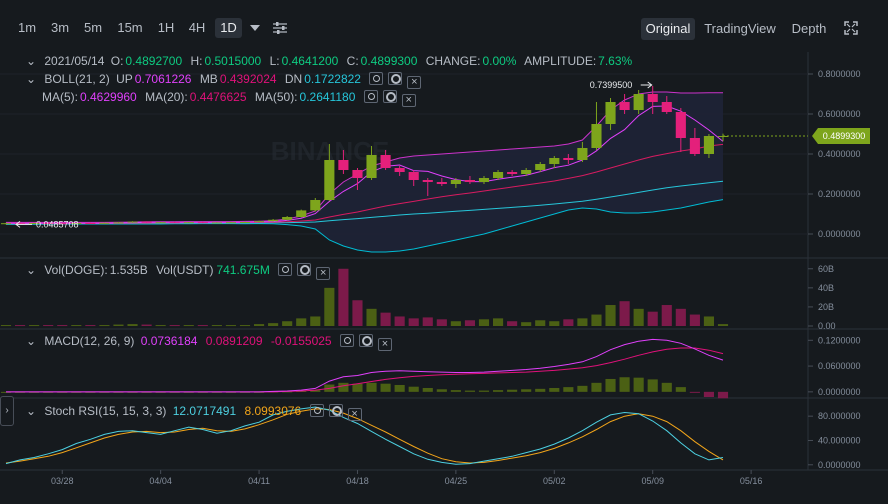 Image resolution: width=888 pixels, height=504 pixels. What do you see at coordinates (89, 341) in the screenshot?
I see `macd-name: MACD(12, 26, 9)` at bounding box center [89, 341].